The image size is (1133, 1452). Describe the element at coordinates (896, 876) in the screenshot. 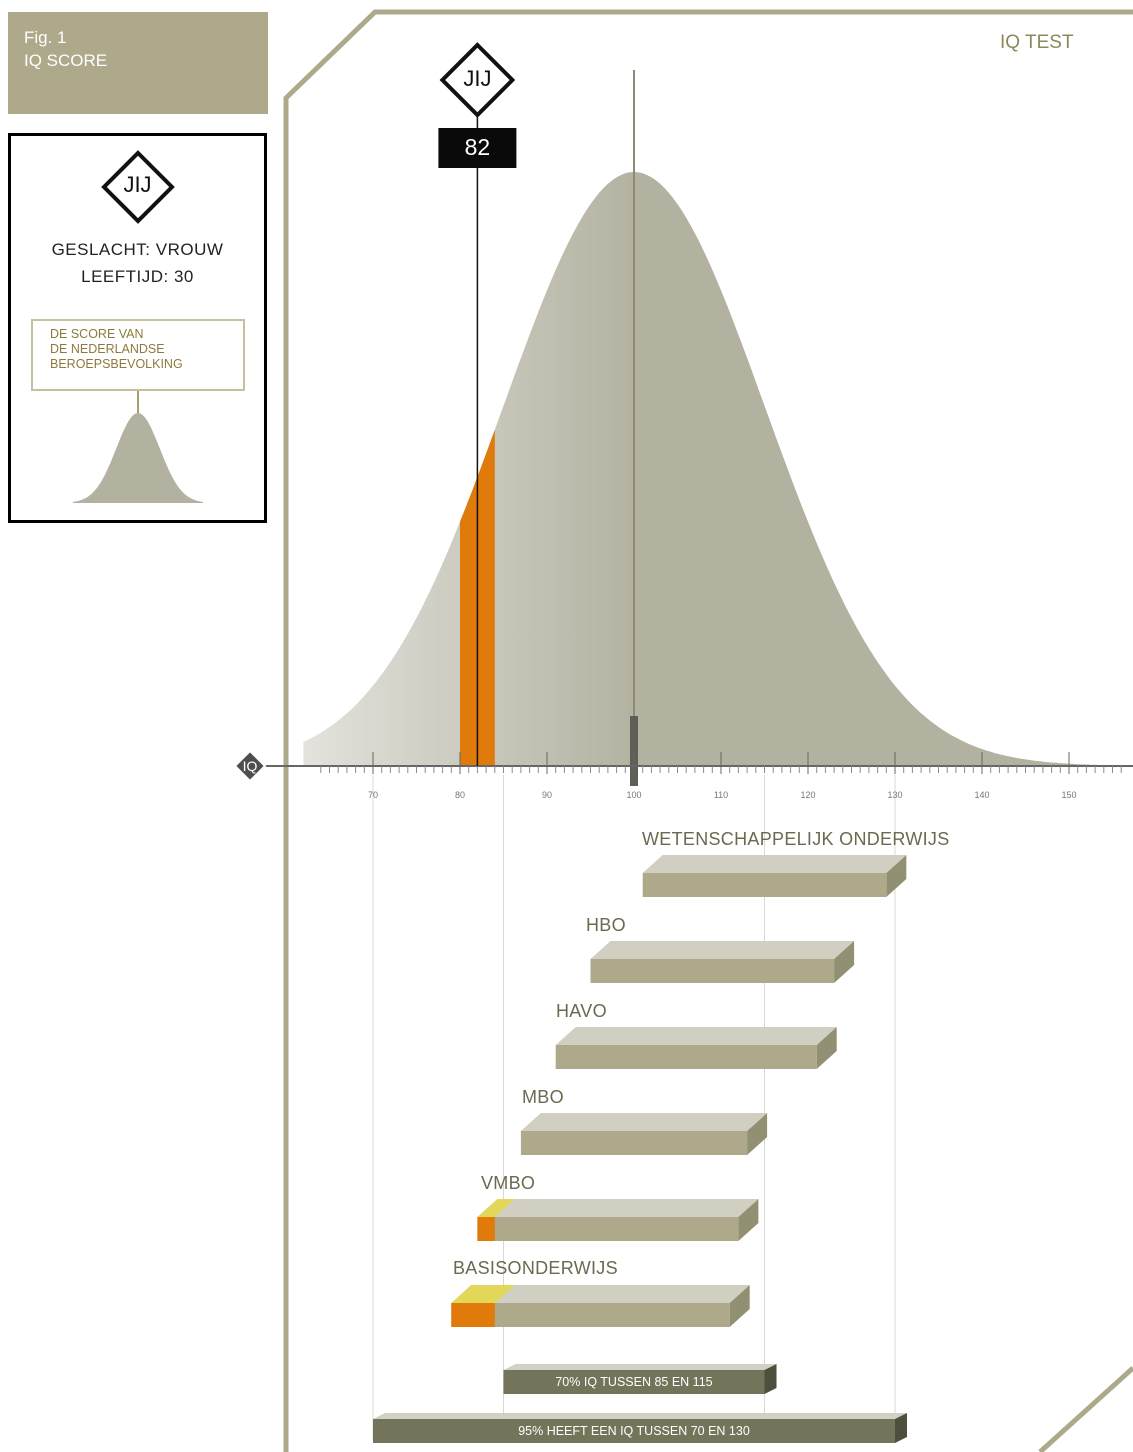

I see `bar-wetenschappelijk-onderwijs-side` at that location.